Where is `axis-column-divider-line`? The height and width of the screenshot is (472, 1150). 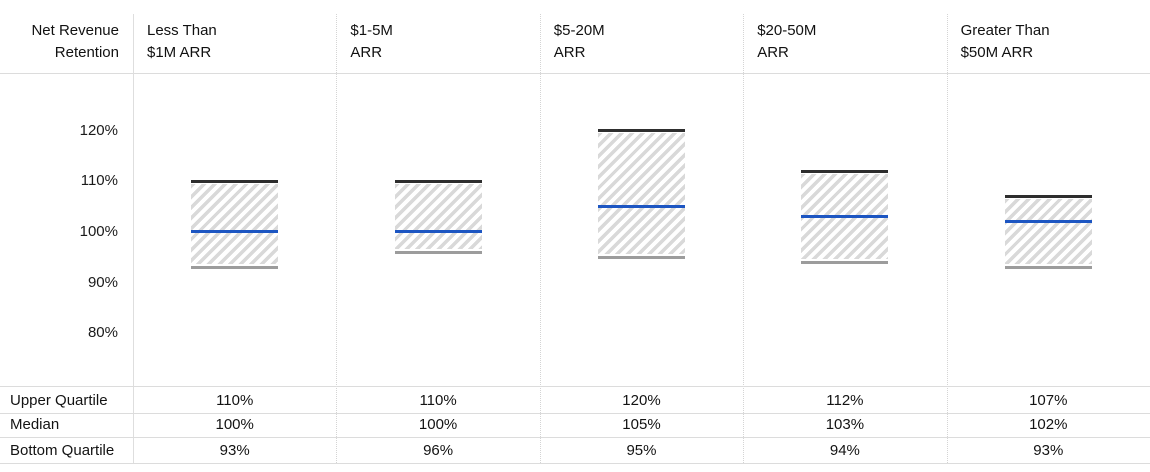
axis-column-divider-line is located at coordinates (133, 238).